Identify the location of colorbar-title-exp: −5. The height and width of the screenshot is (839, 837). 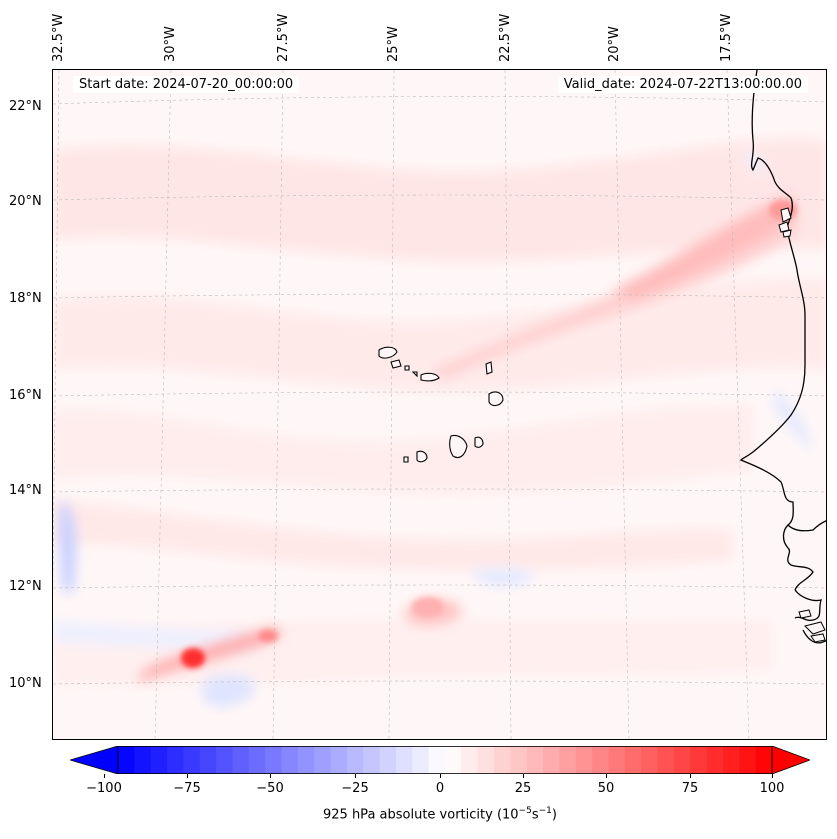
(525, 811).